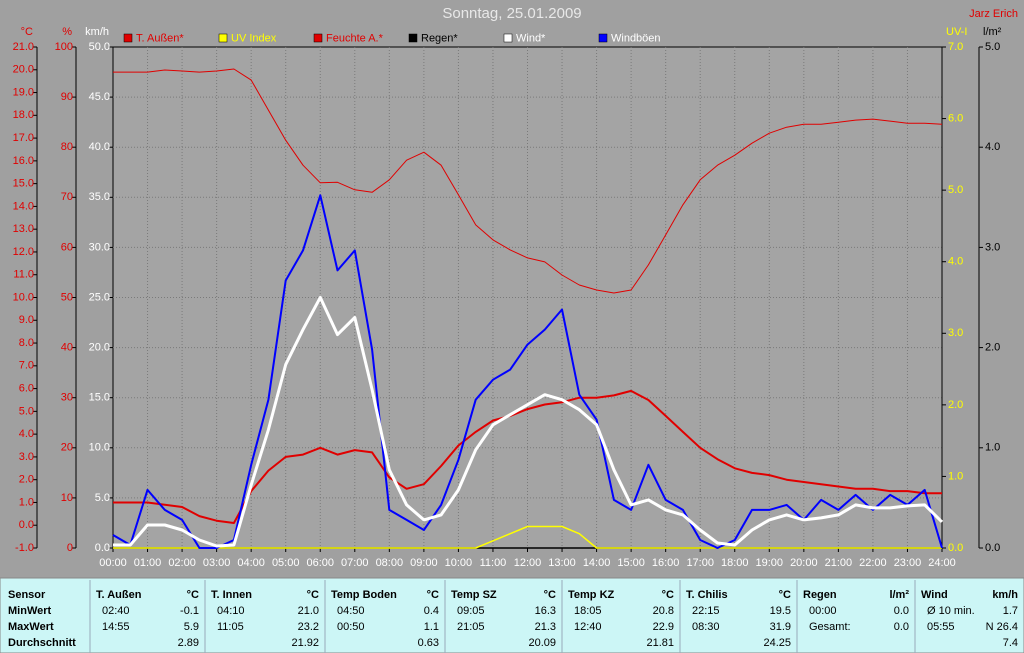 The width and height of the screenshot is (1024, 653). I want to click on y-tick-label: 0, so click(70, 548).